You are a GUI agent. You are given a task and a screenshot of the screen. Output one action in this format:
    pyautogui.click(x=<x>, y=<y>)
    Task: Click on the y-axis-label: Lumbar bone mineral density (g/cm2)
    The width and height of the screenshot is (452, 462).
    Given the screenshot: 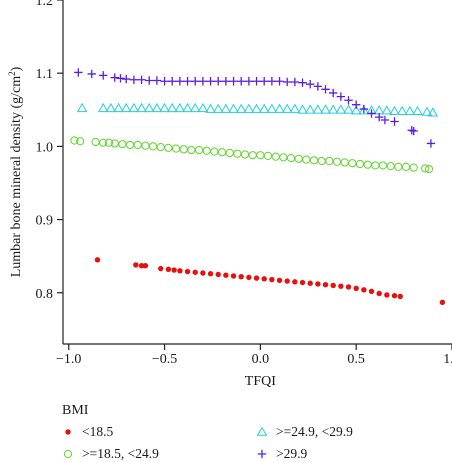 What is the action you would take?
    pyautogui.click(x=15, y=171)
    